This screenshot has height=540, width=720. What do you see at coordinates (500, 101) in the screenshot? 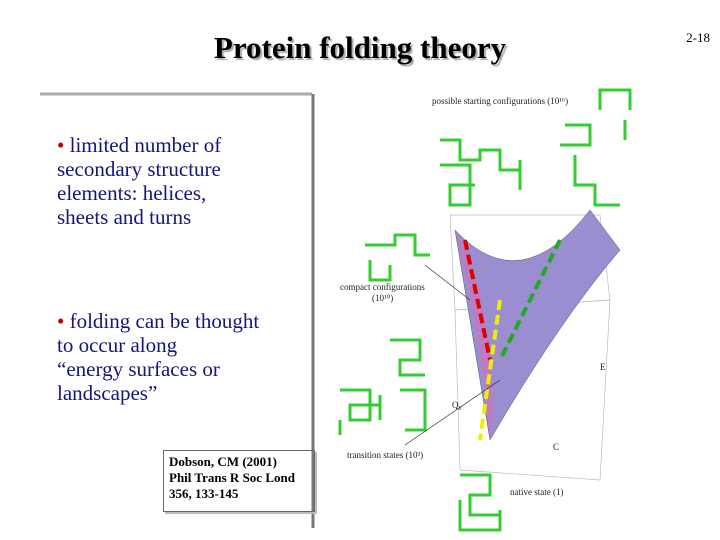
I see `figure-label: possible starting configurations (10¹⁶)` at bounding box center [500, 101].